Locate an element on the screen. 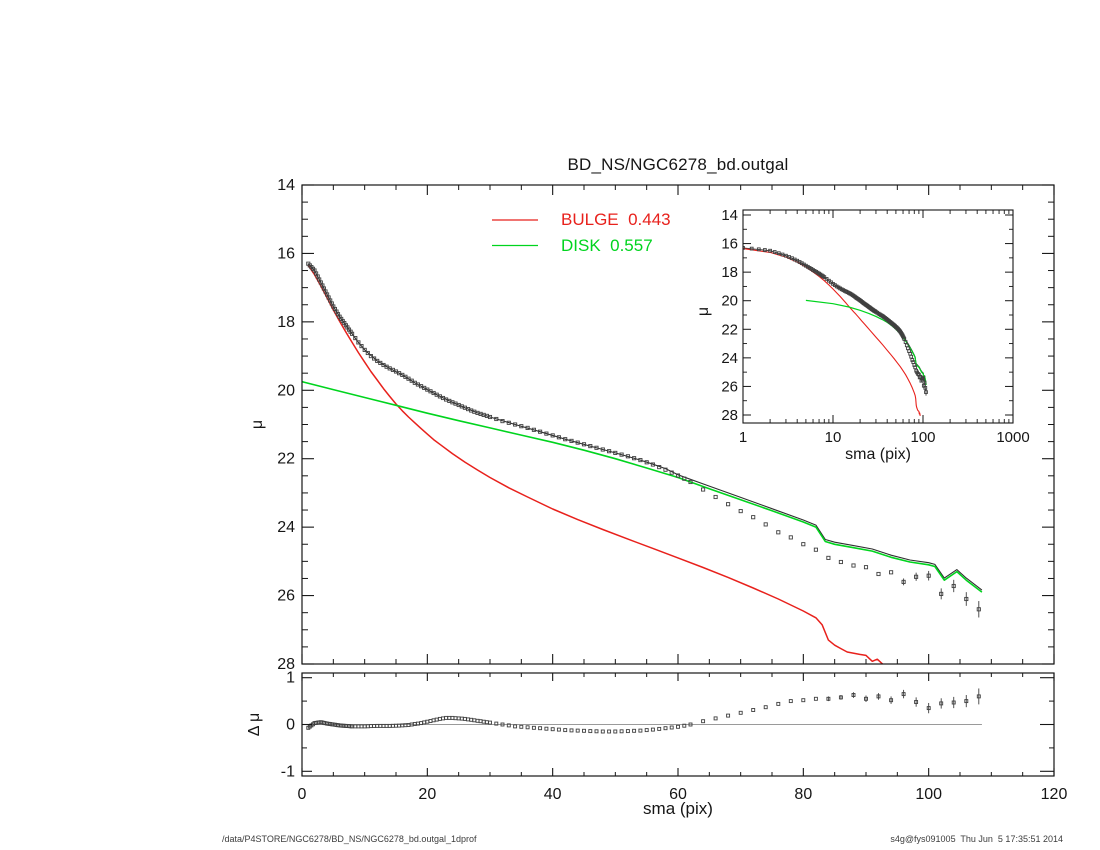 This screenshot has width=1100, height=850. chart-title: BD_NS/NGC6278_bd.outgal is located at coordinates (678, 164).